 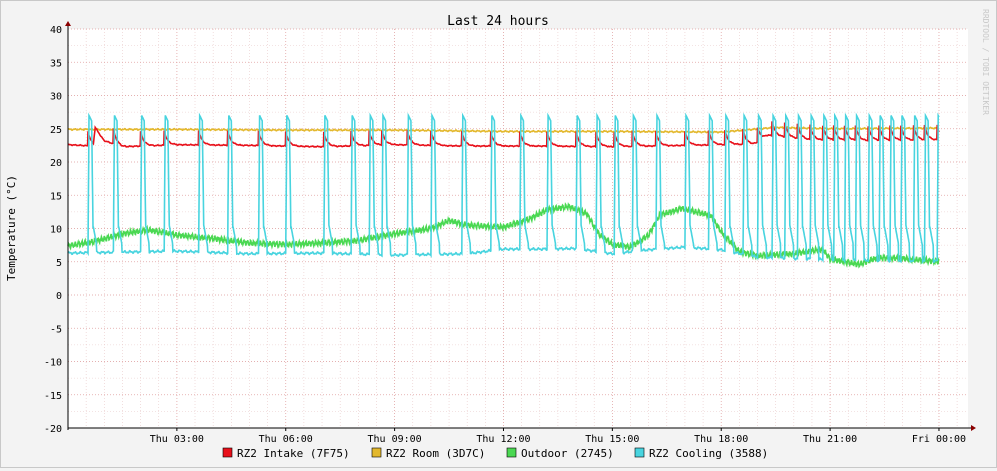 What do you see at coordinates (56, 30) in the screenshot?
I see `y-tick-label: 40` at bounding box center [56, 30].